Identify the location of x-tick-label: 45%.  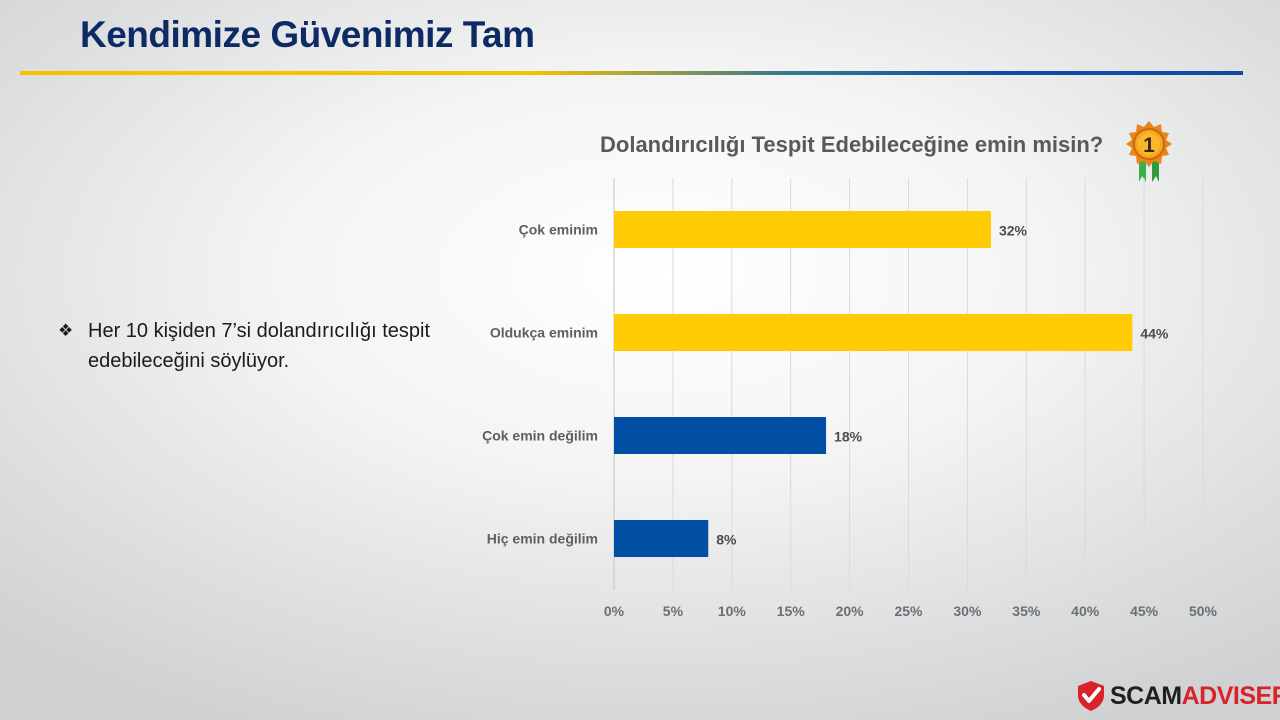
(1144, 611).